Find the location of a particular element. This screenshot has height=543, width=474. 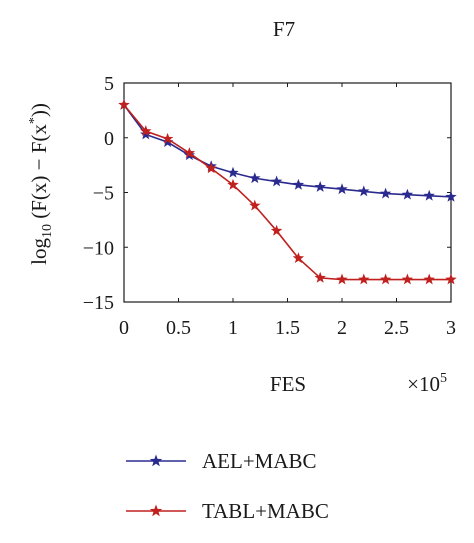

x-axis-label: FES is located at coordinates (288, 384).